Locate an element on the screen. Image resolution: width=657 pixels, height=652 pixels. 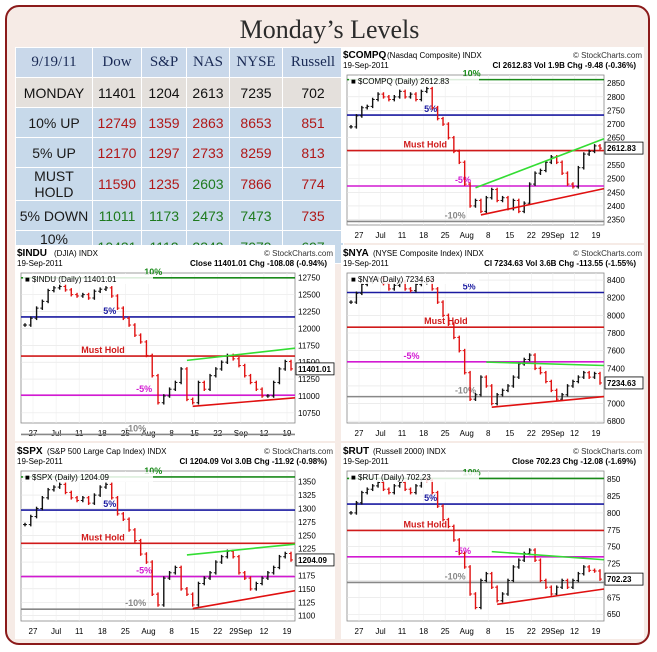
y-tick-label: 12000 is located at coordinates (309, 328).